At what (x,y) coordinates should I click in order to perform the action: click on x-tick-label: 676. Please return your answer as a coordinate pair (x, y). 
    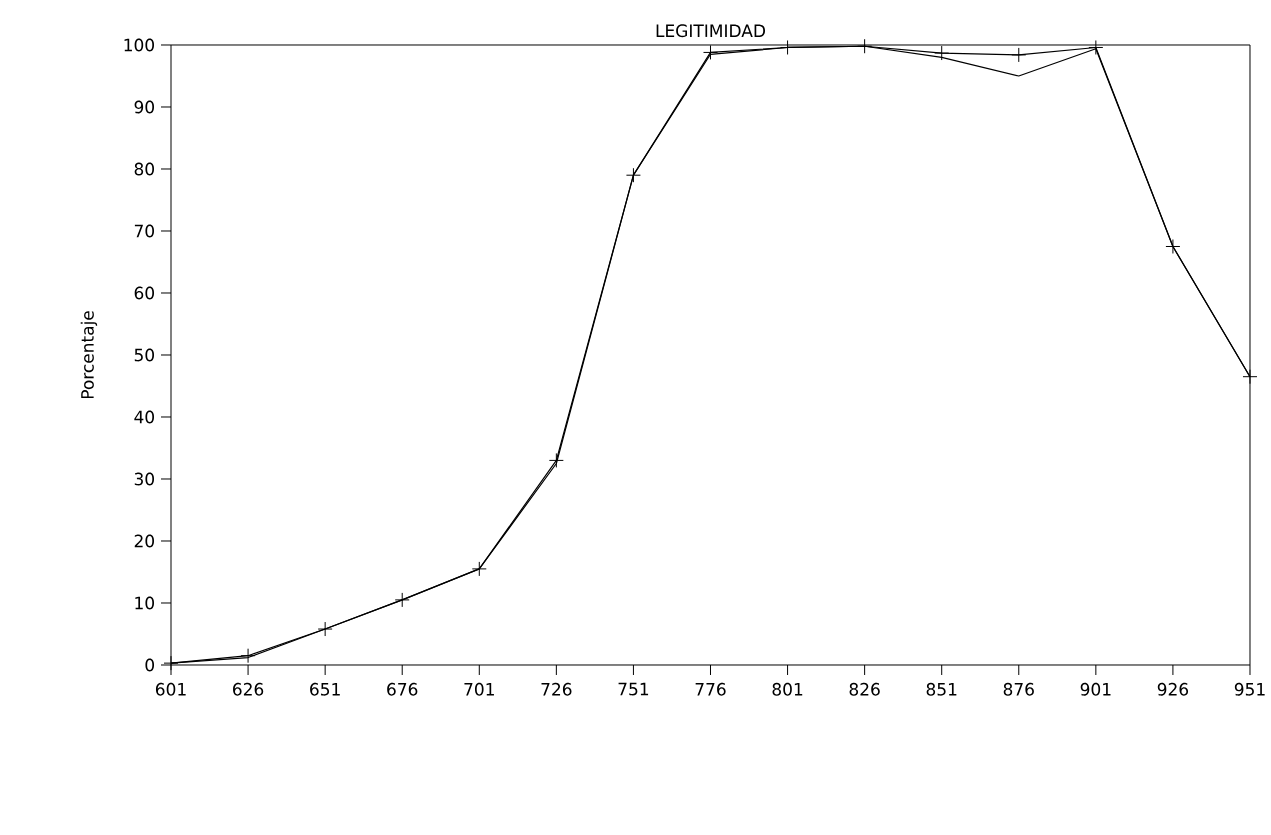
    Looking at the image, I should click on (402, 689).